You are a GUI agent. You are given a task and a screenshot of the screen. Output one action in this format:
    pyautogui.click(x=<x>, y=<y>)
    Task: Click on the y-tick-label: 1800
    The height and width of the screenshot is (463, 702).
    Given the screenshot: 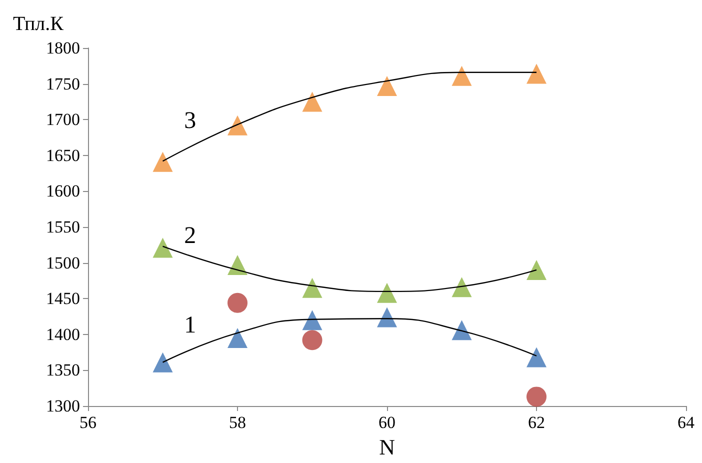 What is the action you would take?
    pyautogui.click(x=63, y=48)
    